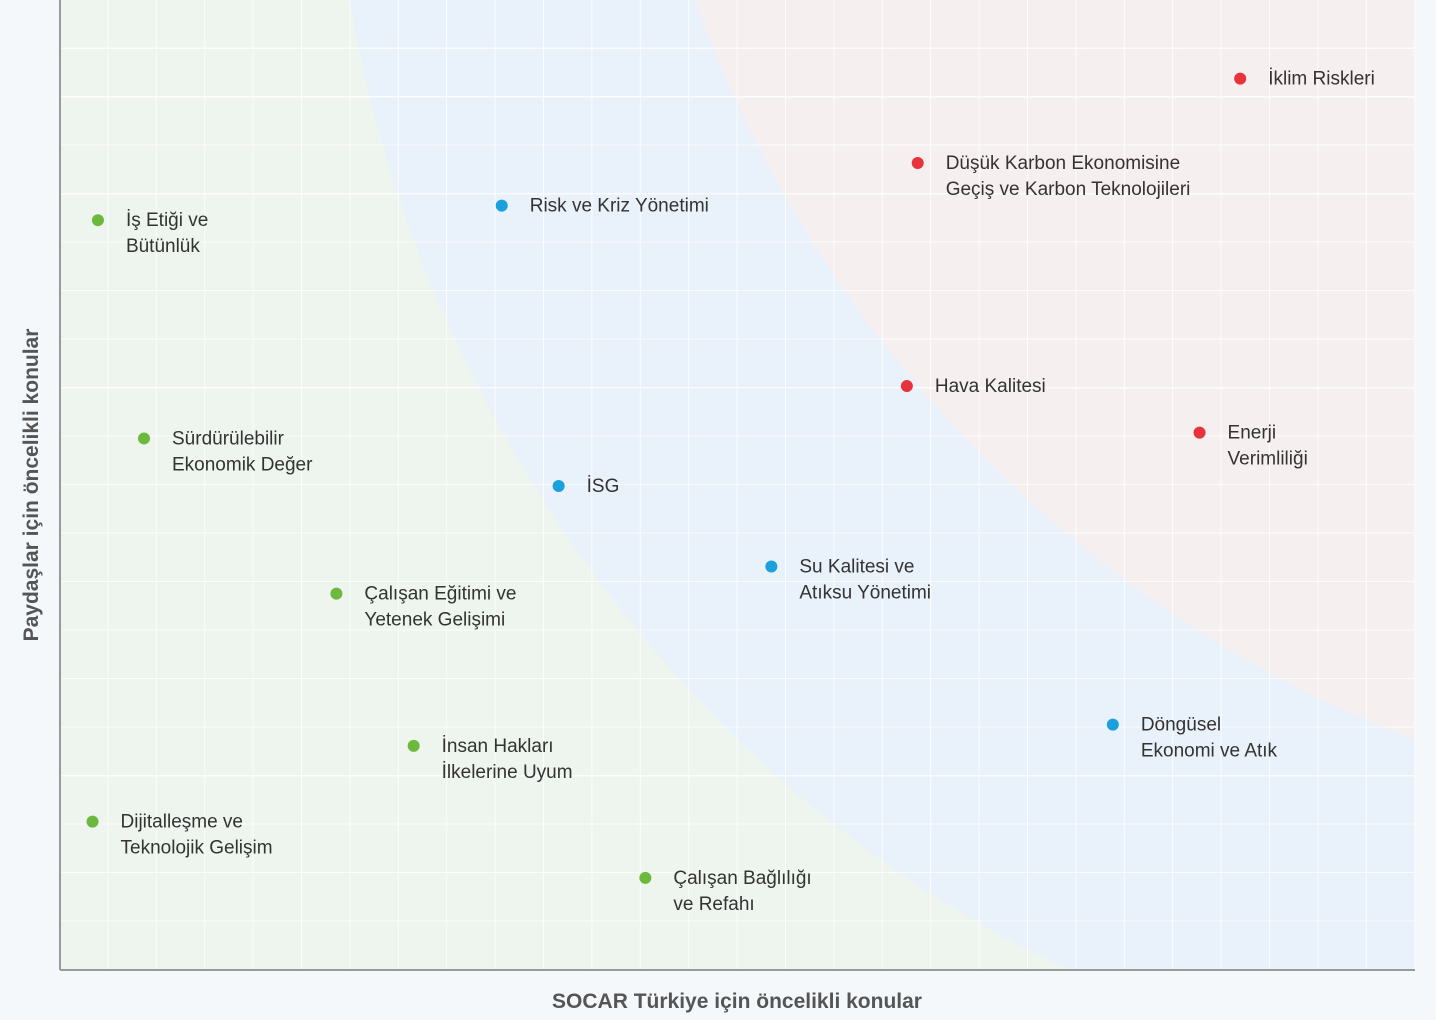 This screenshot has width=1436, height=1020. Describe the element at coordinates (242, 464) in the screenshot. I see `point-label: Ekonomik Değer` at that location.